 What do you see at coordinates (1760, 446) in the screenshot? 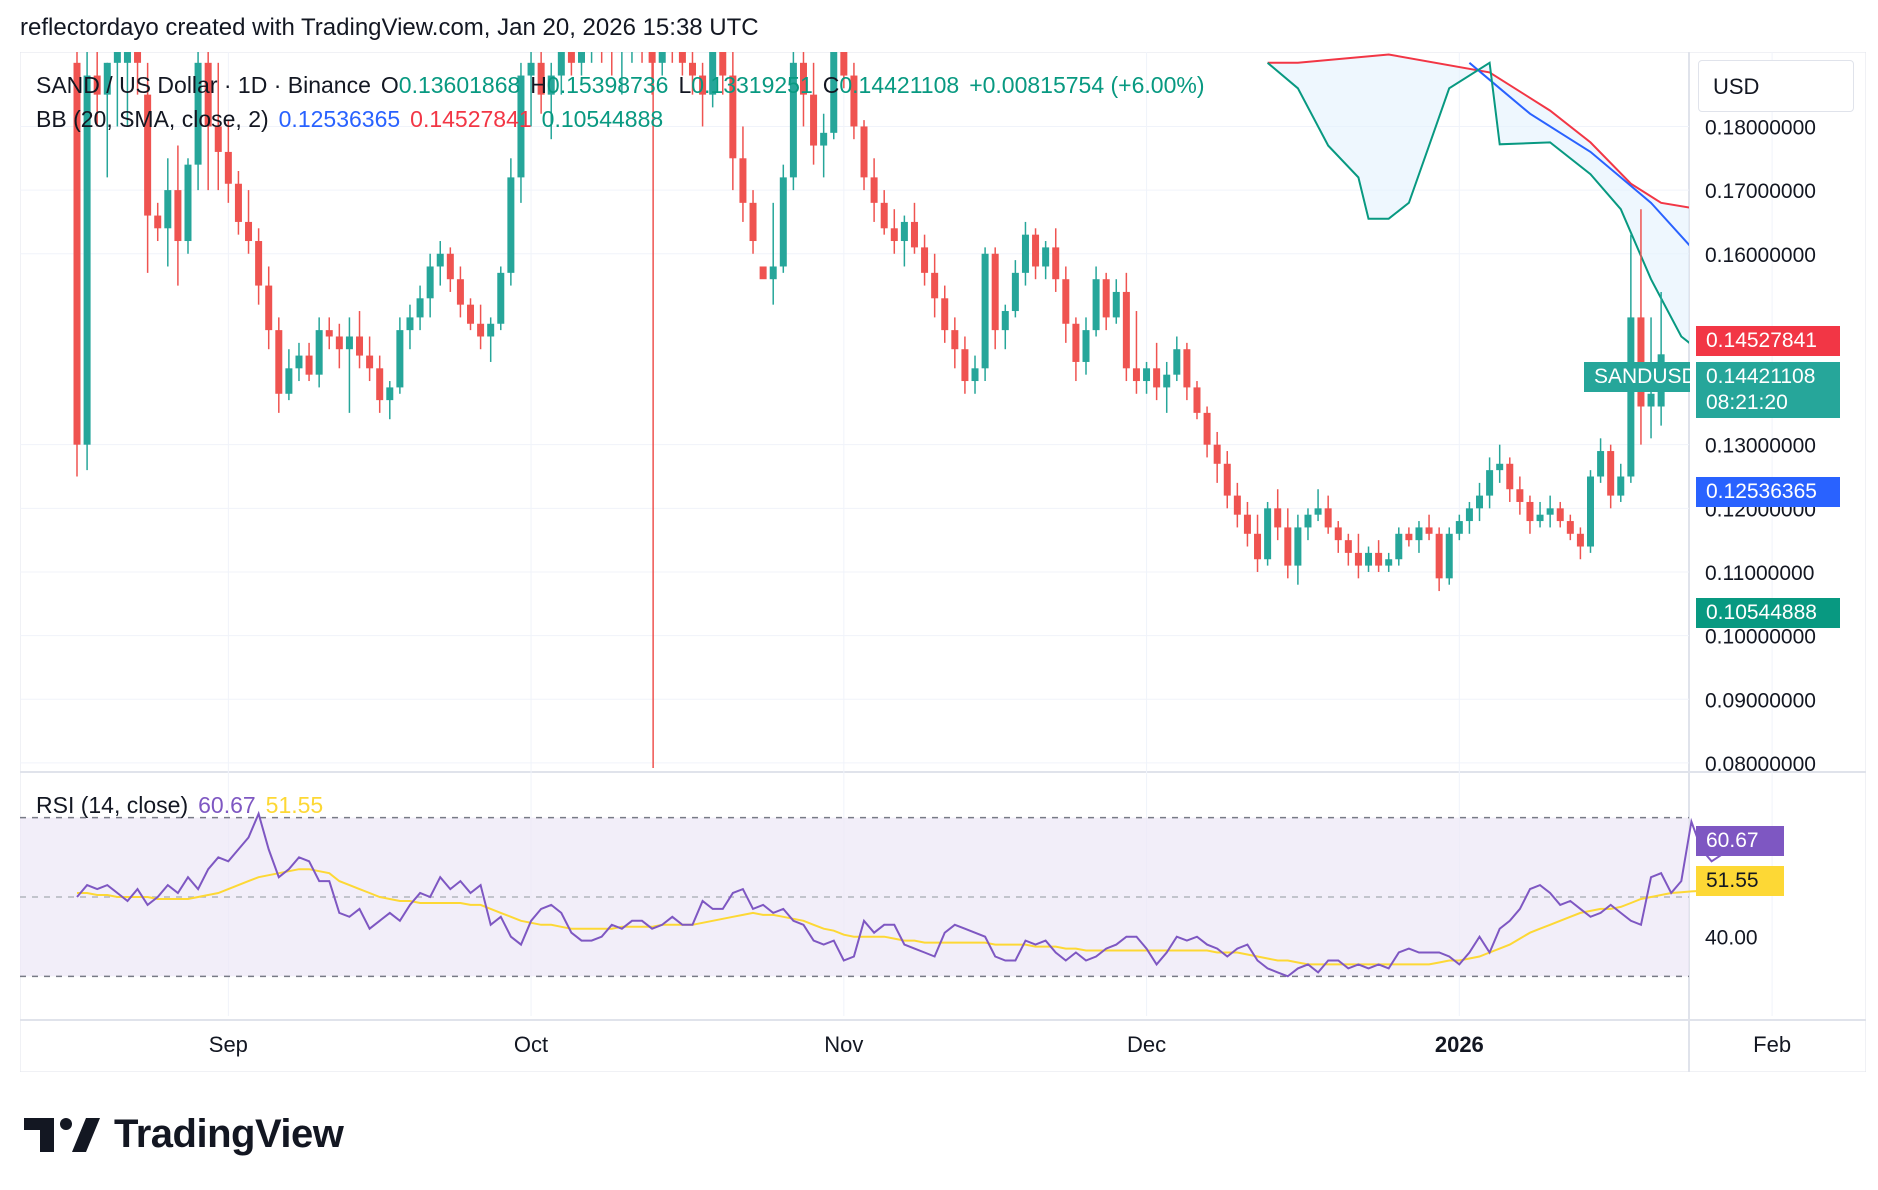
I see `price-tick-label: 0.13000000` at bounding box center [1760, 446].